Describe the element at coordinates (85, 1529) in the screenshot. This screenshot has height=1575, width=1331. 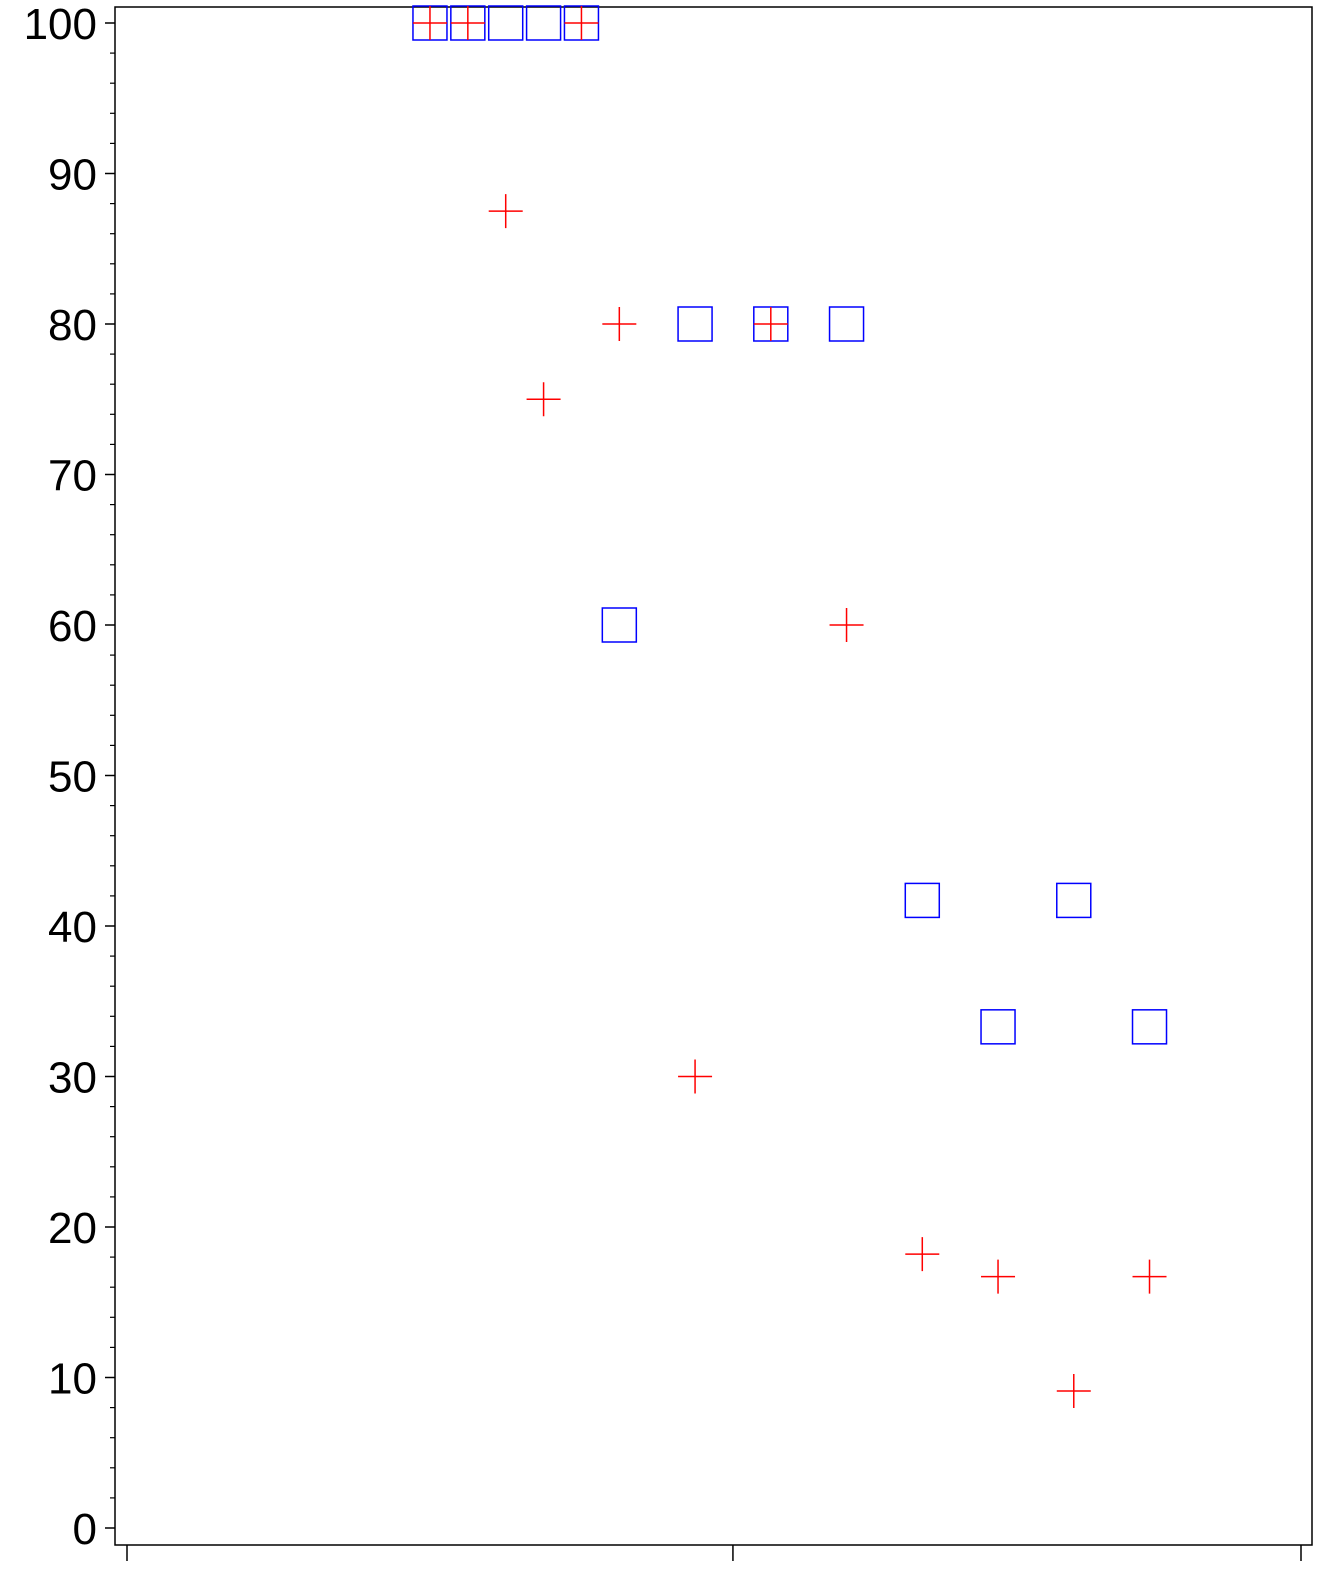
I see `y-tick-label: 0` at that location.